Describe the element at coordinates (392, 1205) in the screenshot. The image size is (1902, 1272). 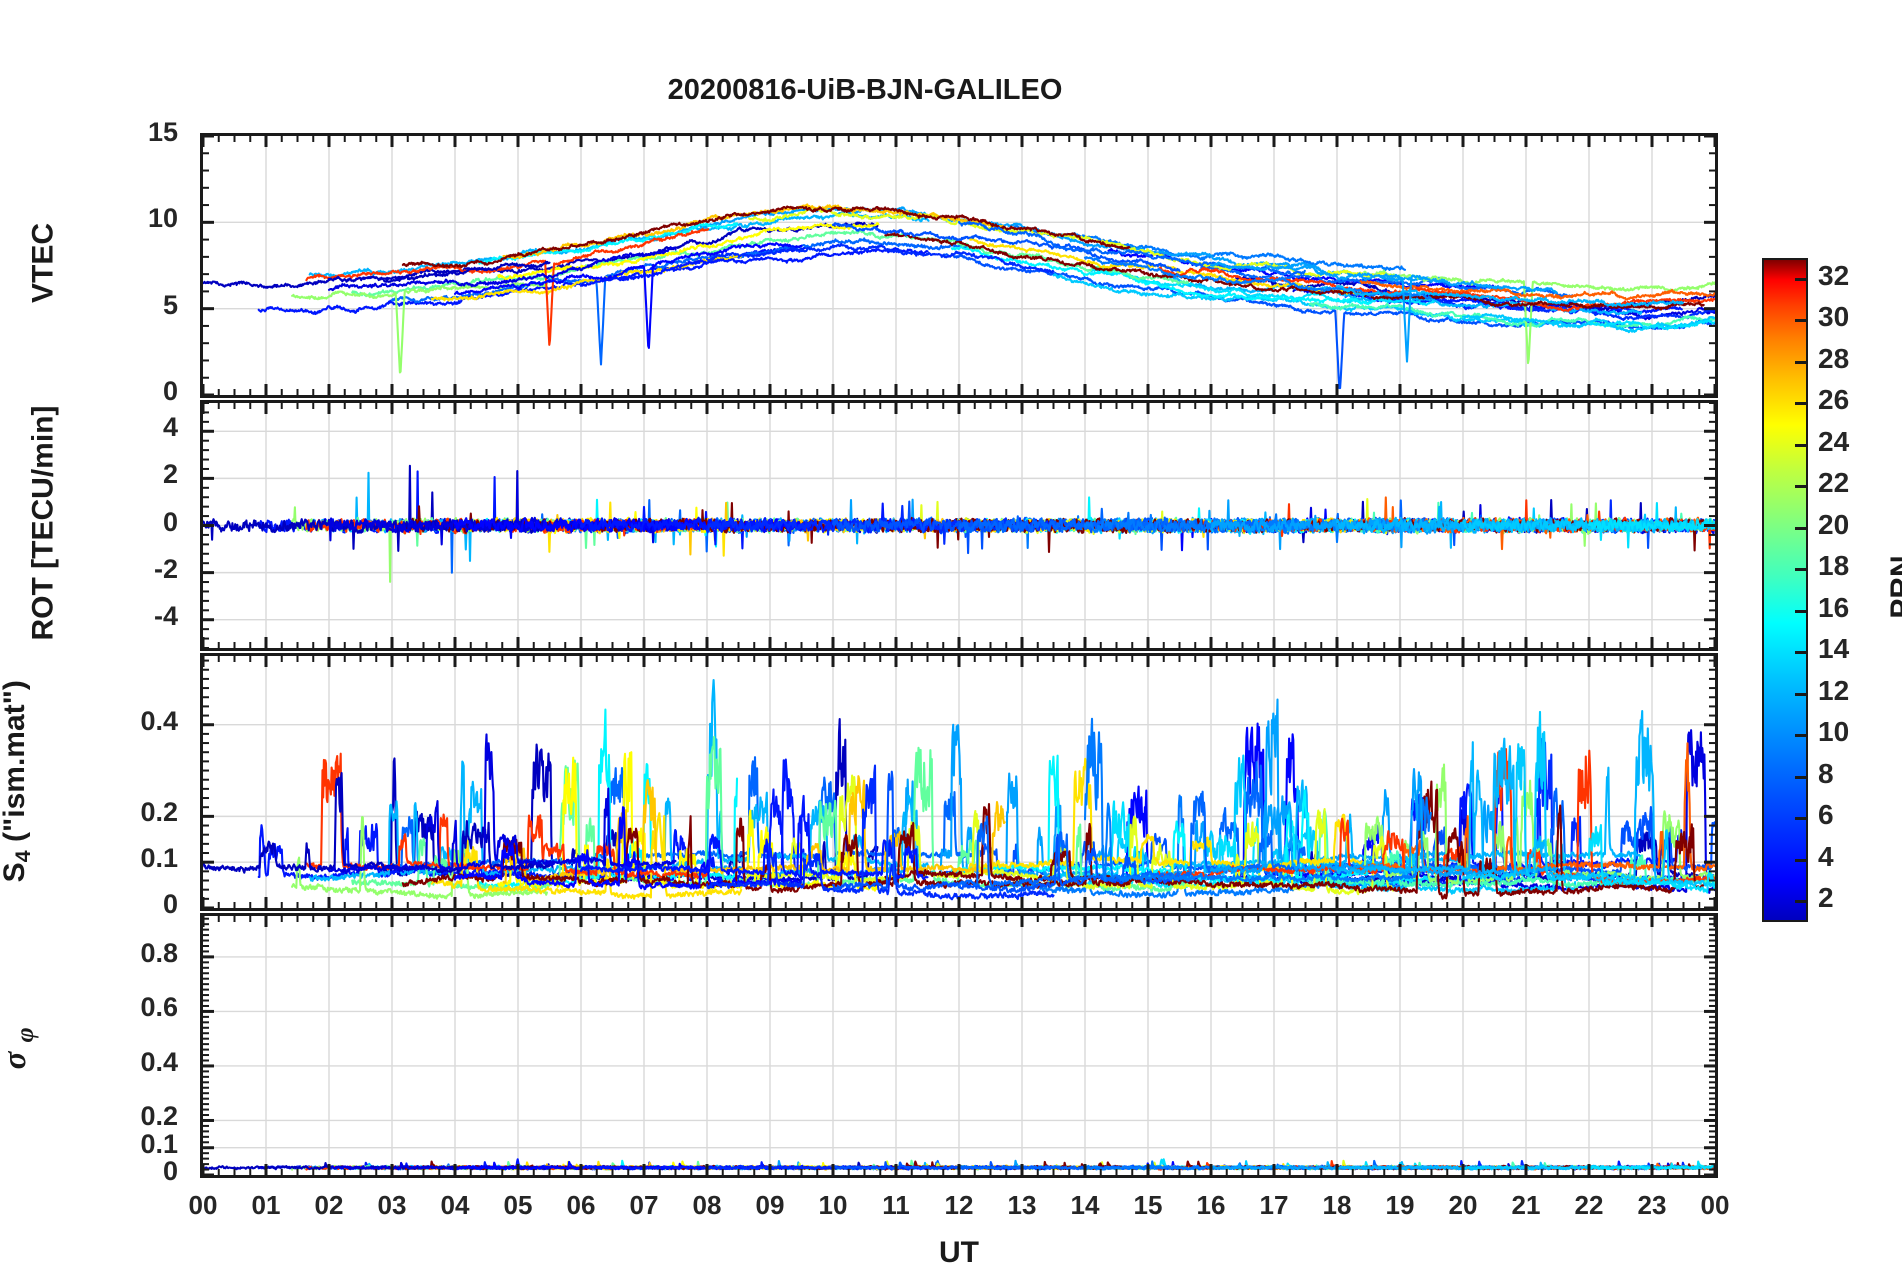
I see `x-tick-03-3: 03` at that location.